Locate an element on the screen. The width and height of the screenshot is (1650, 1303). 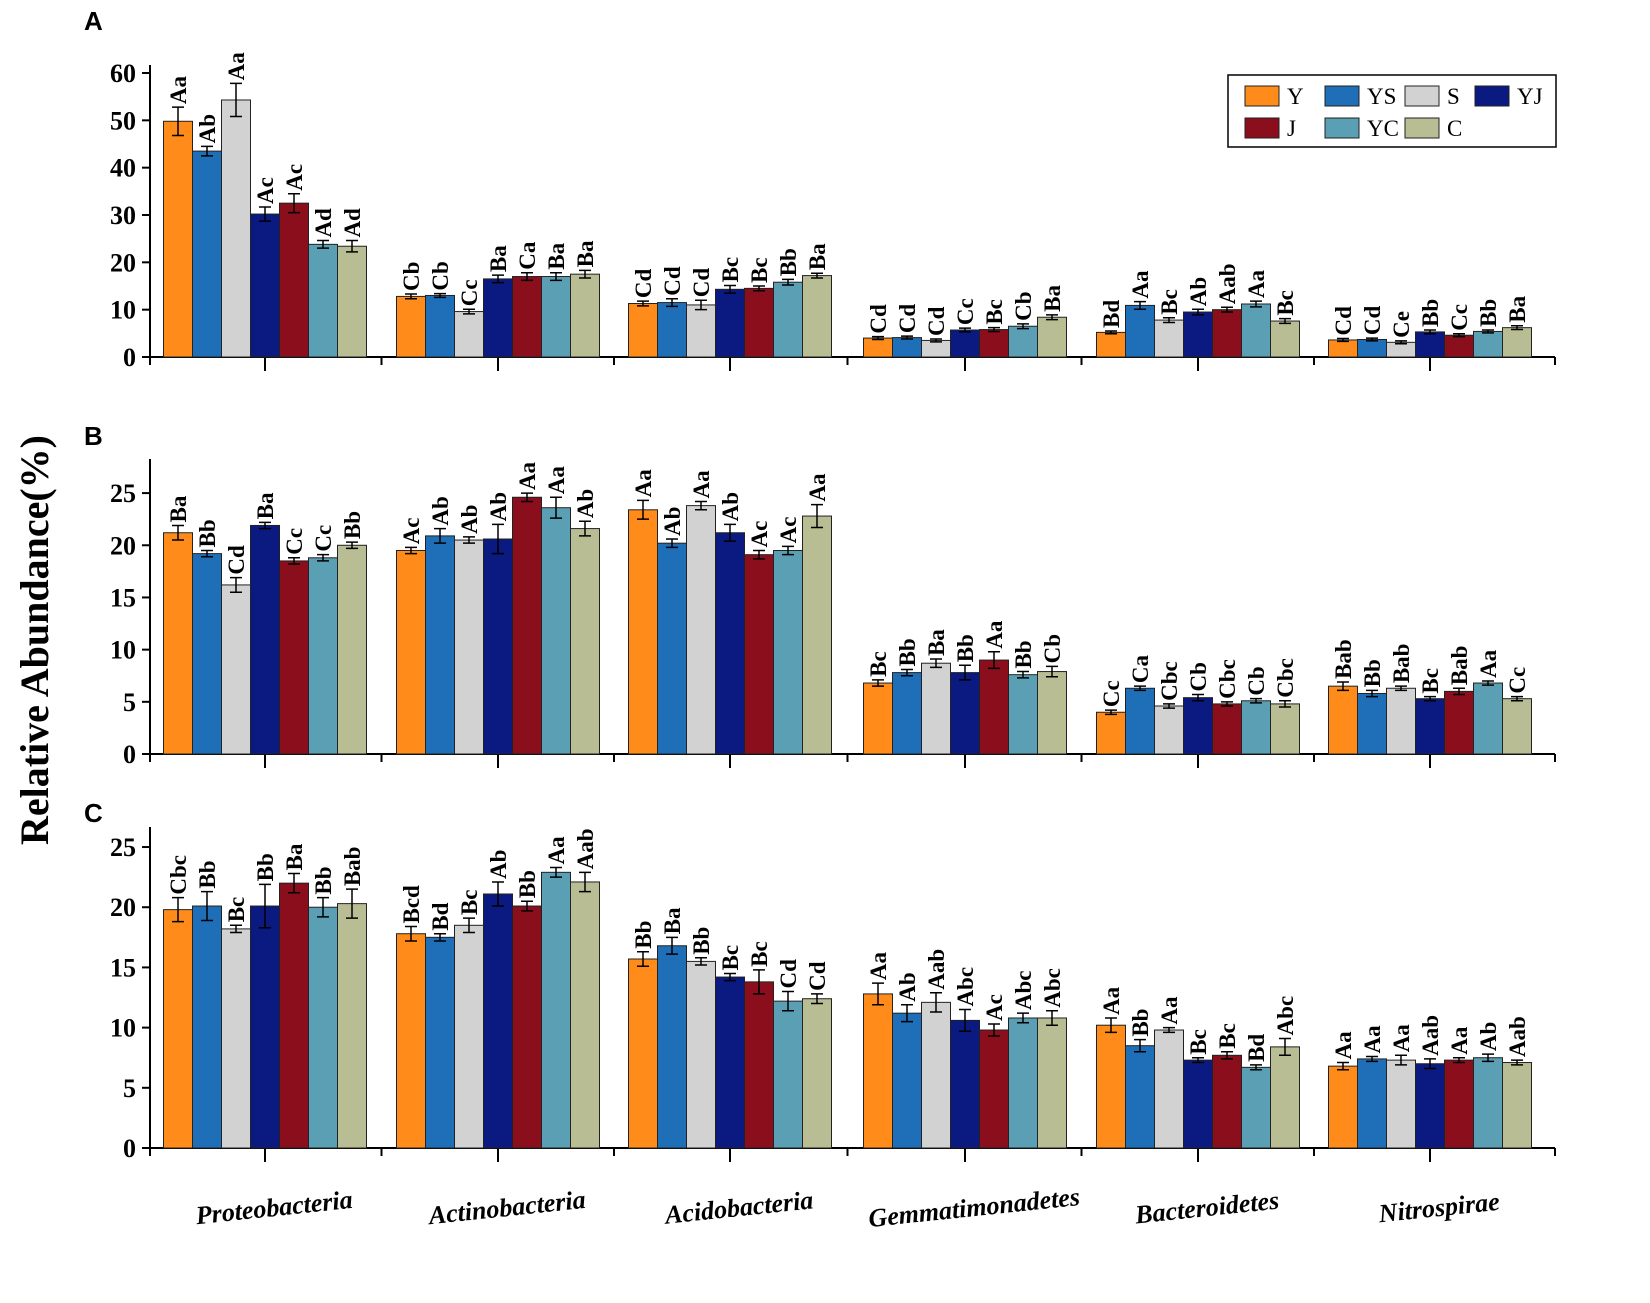
legend-label-YS: YS is located at coordinates (1381, 96).